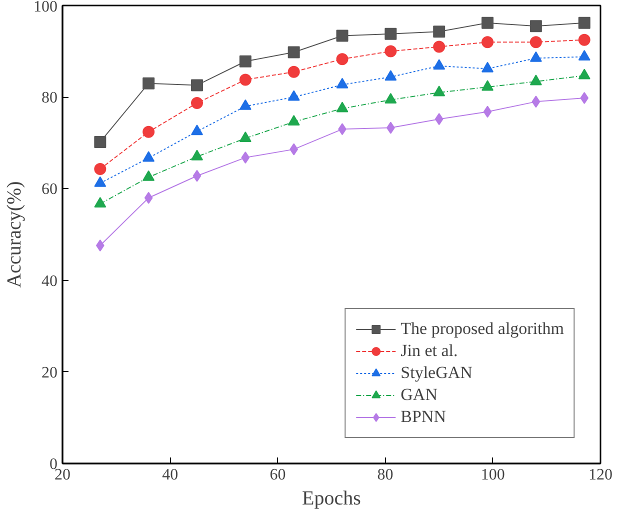 Image resolution: width=625 pixels, height=517 pixels. What do you see at coordinates (482, 329) in the screenshot?
I see `legend-label: The proposed algorithm` at bounding box center [482, 329].